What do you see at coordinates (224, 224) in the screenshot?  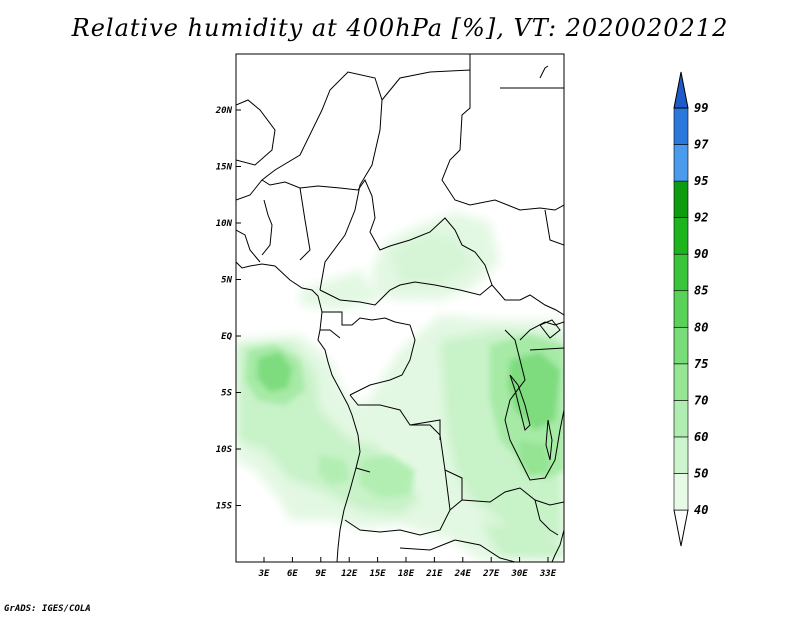 I see `lat-tick-label: 10N` at bounding box center [224, 224].